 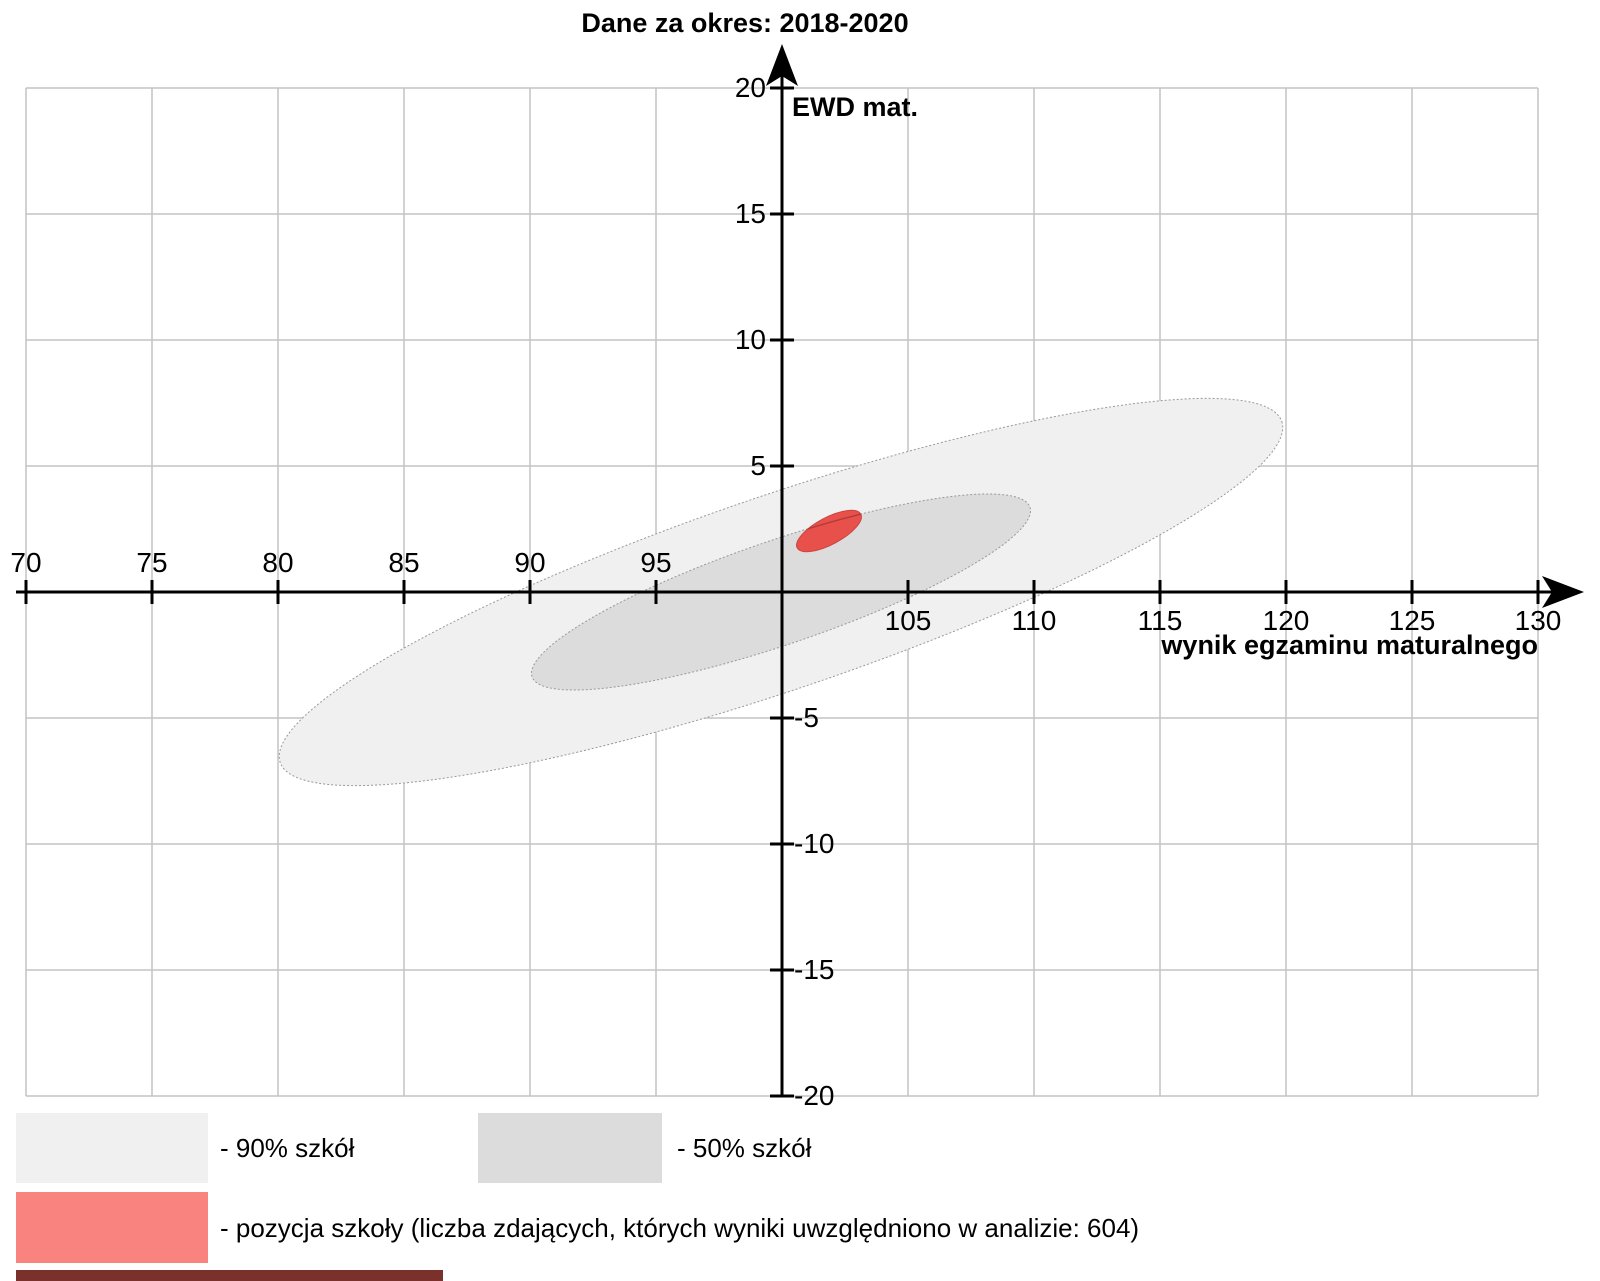 I want to click on legend-swatch-school-position, so click(x=112, y=1227).